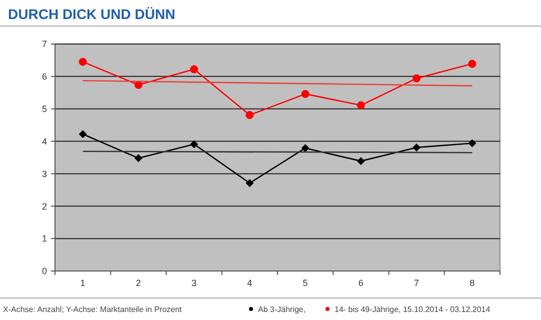 This screenshot has width=541, height=320. Describe the element at coordinates (44, 239) in the screenshot. I see `y-tick-label: 1` at that location.